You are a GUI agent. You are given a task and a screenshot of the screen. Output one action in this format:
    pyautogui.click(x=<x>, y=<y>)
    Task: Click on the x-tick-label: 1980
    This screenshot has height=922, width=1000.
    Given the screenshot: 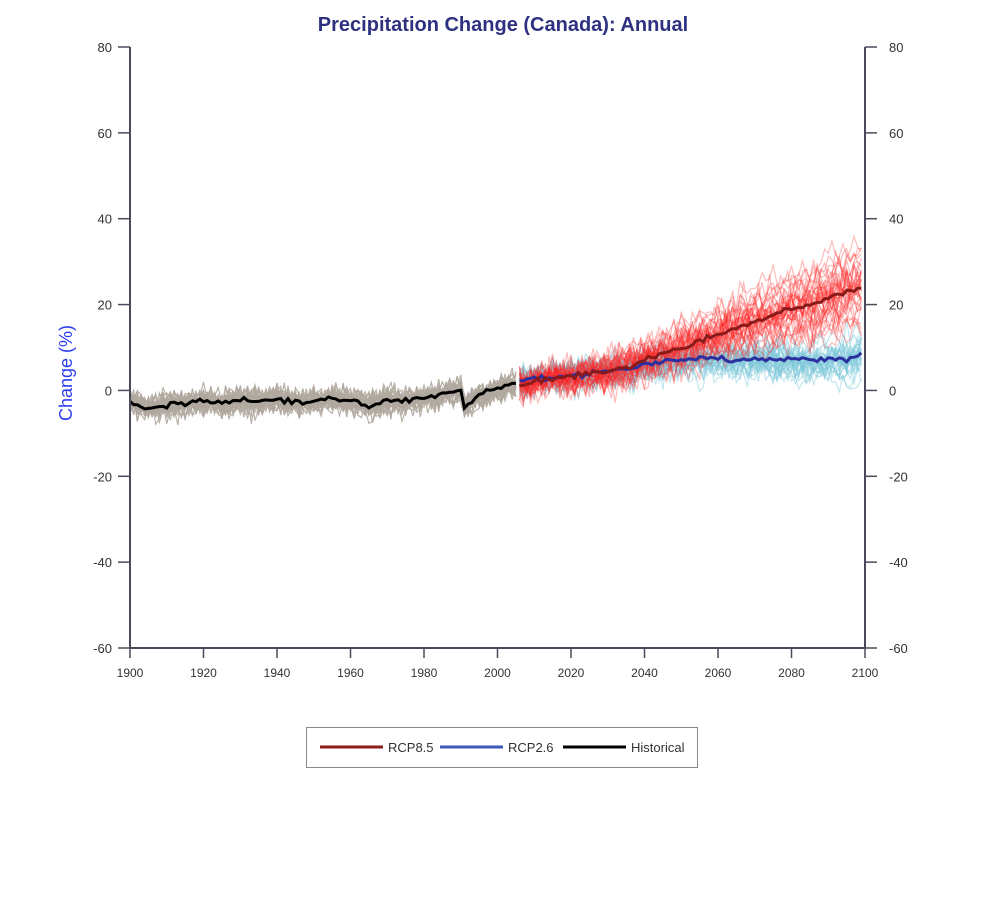 What is the action you would take?
    pyautogui.click(x=424, y=673)
    